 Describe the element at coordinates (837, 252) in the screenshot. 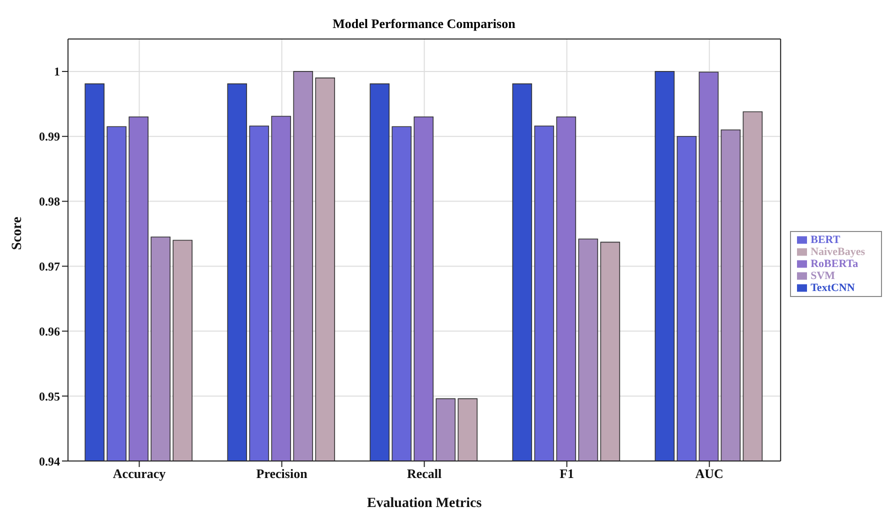

I see `legend-label: NaiveBayes` at that location.